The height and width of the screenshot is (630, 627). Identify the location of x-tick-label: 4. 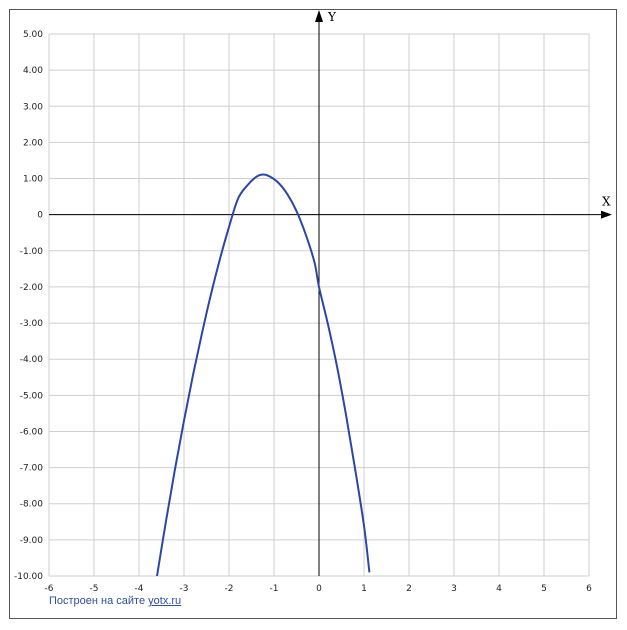
(499, 589).